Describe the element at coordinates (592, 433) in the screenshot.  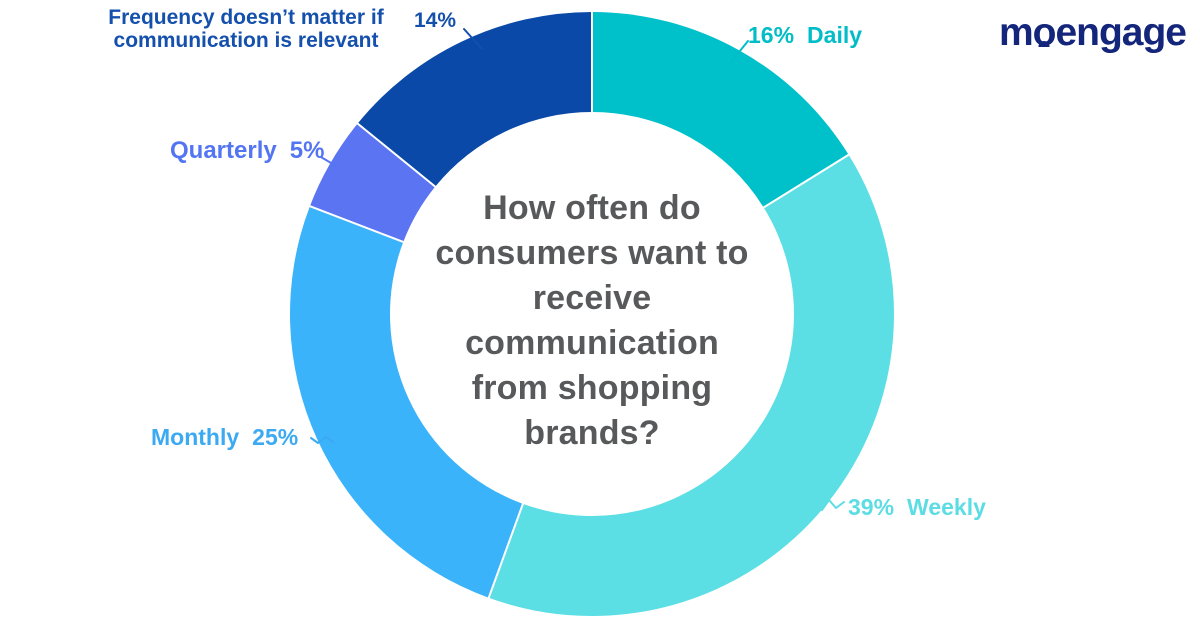
I see `center-question-line: brands?` at that location.